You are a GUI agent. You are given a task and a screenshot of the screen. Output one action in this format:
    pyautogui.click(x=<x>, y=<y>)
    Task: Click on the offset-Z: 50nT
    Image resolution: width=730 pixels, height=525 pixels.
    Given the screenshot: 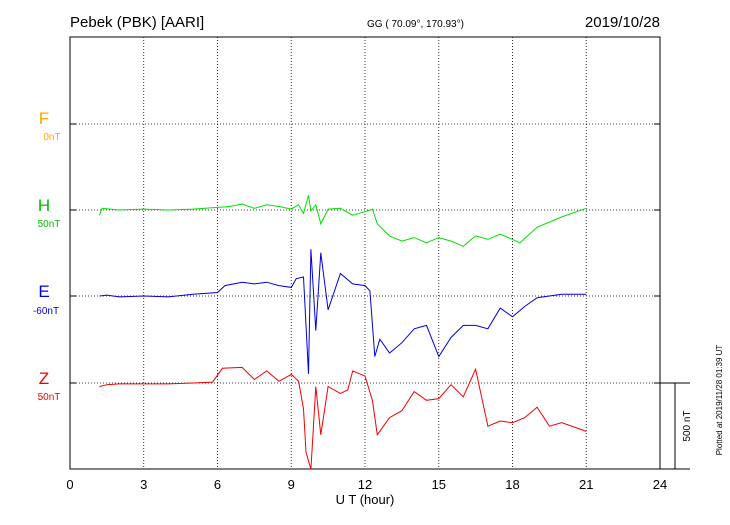 What is the action you would take?
    pyautogui.click(x=49, y=397)
    